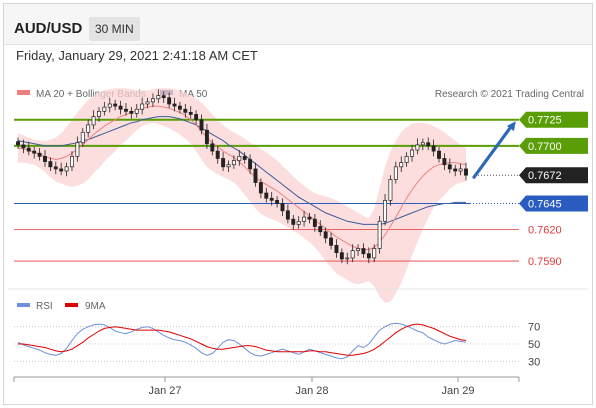 The width and height of the screenshot is (596, 408). What do you see at coordinates (492, 152) in the screenshot?
I see `projection-arrow-shaft` at bounding box center [492, 152].